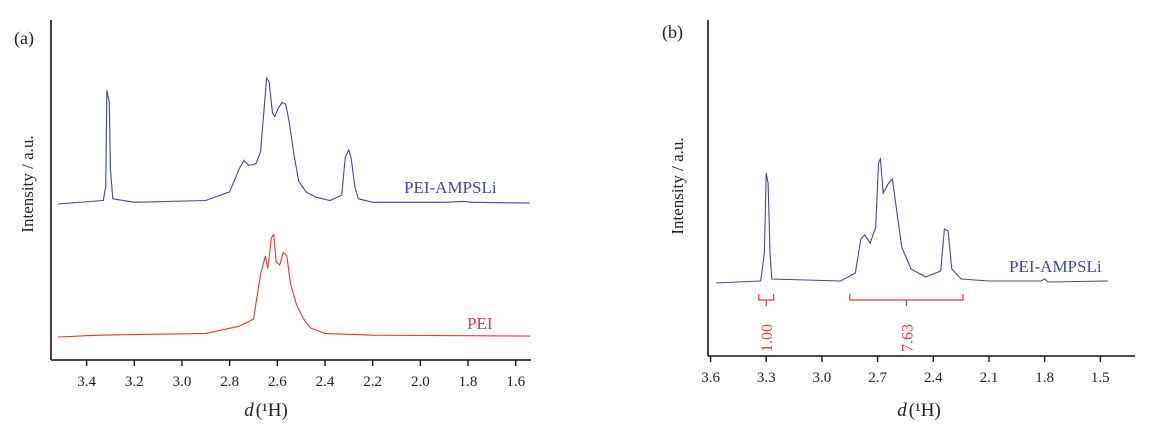  What do you see at coordinates (420, 382) in the screenshot?
I see `panel-a-x-tick-label-7: 2.0` at bounding box center [420, 382].